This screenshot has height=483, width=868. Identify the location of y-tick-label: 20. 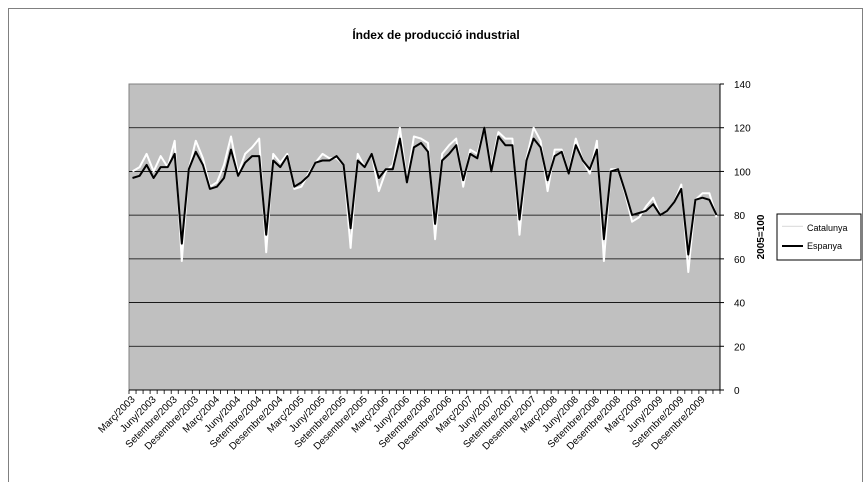
(740, 347).